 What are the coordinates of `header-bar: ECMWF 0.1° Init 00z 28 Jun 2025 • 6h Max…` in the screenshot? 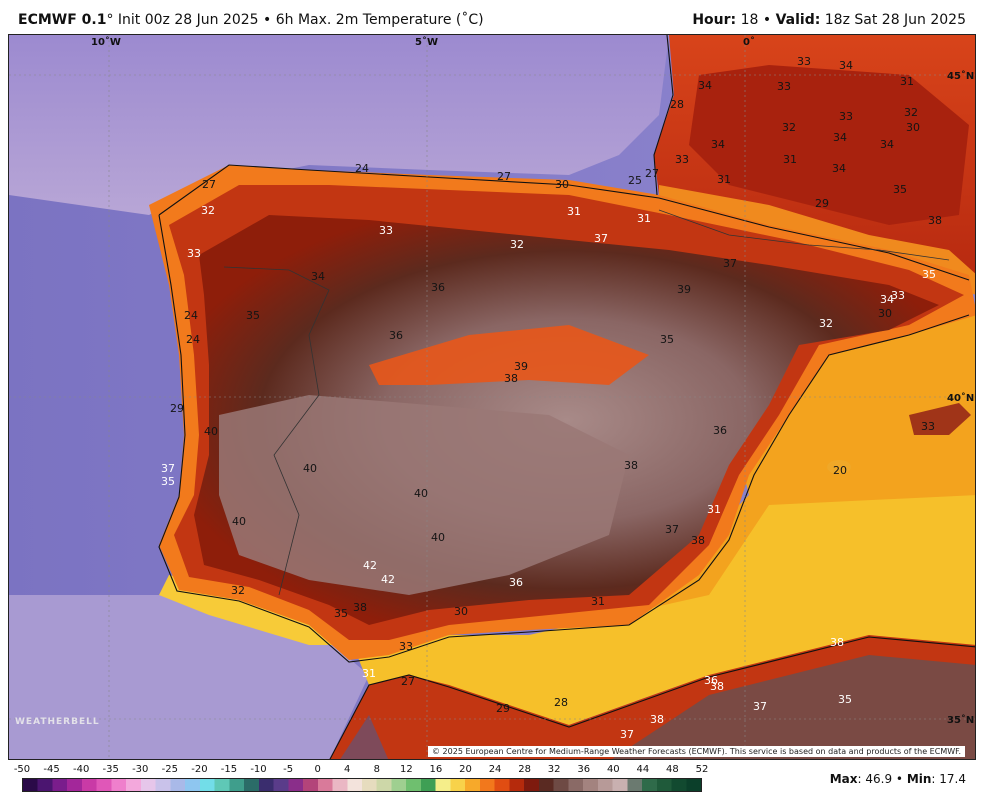 It's located at (492, 17).